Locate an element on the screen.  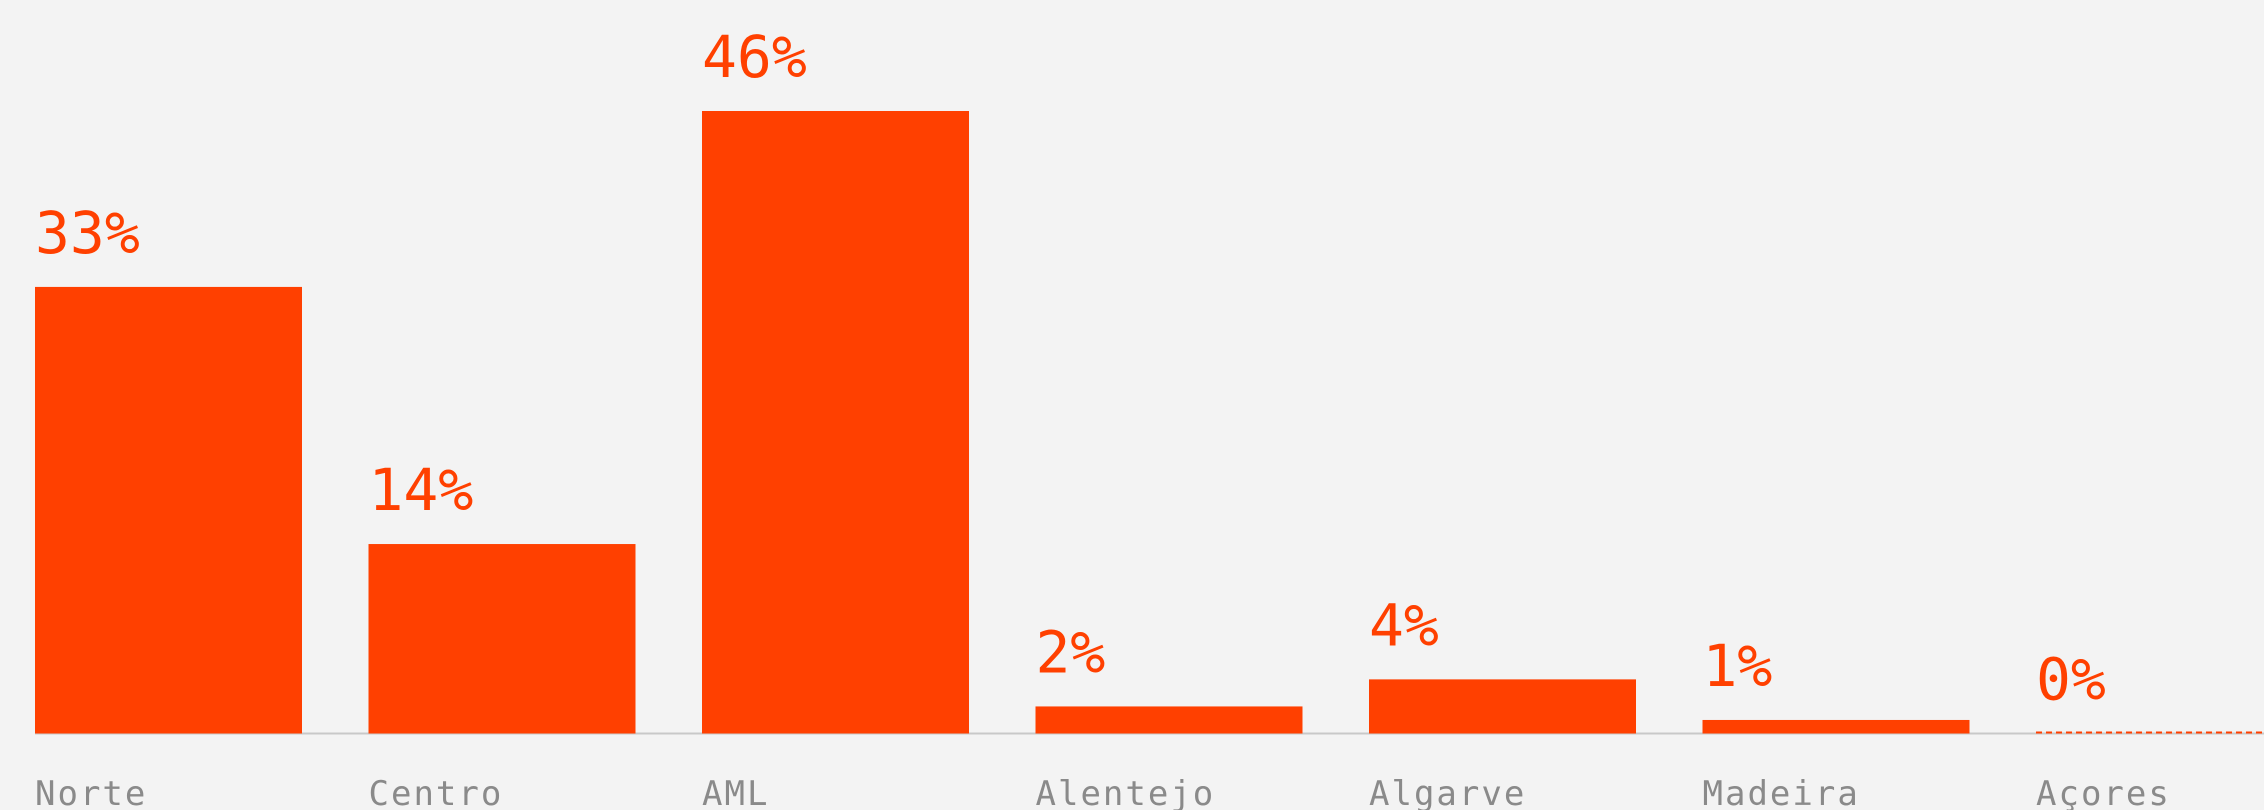
x-tick-label: Algarve is located at coordinates (1447, 792).